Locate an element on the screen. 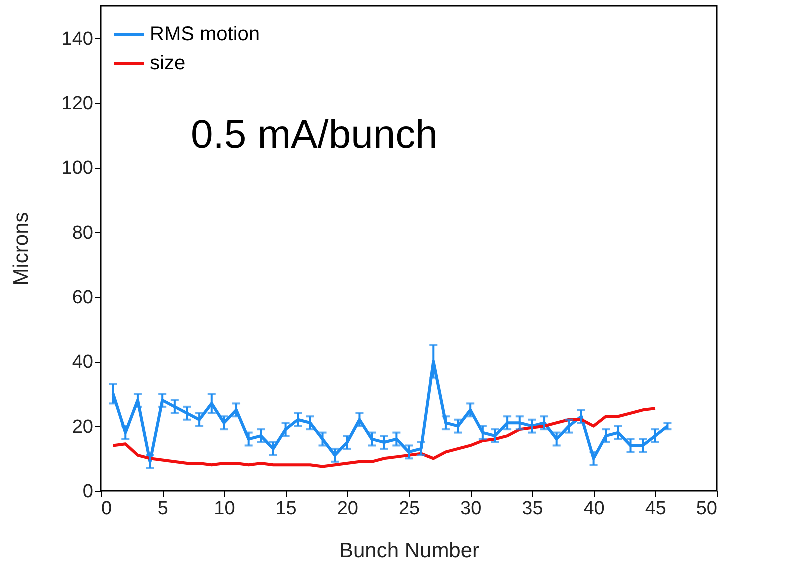 The height and width of the screenshot is (583, 785). y-tick-label: 120 is located at coordinates (78, 104).